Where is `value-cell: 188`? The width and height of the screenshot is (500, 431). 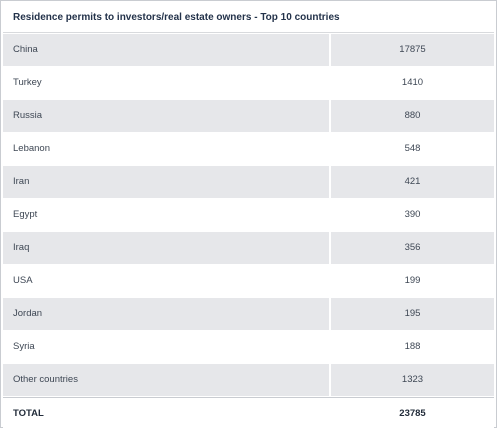 value-cell: 188 is located at coordinates (412, 346).